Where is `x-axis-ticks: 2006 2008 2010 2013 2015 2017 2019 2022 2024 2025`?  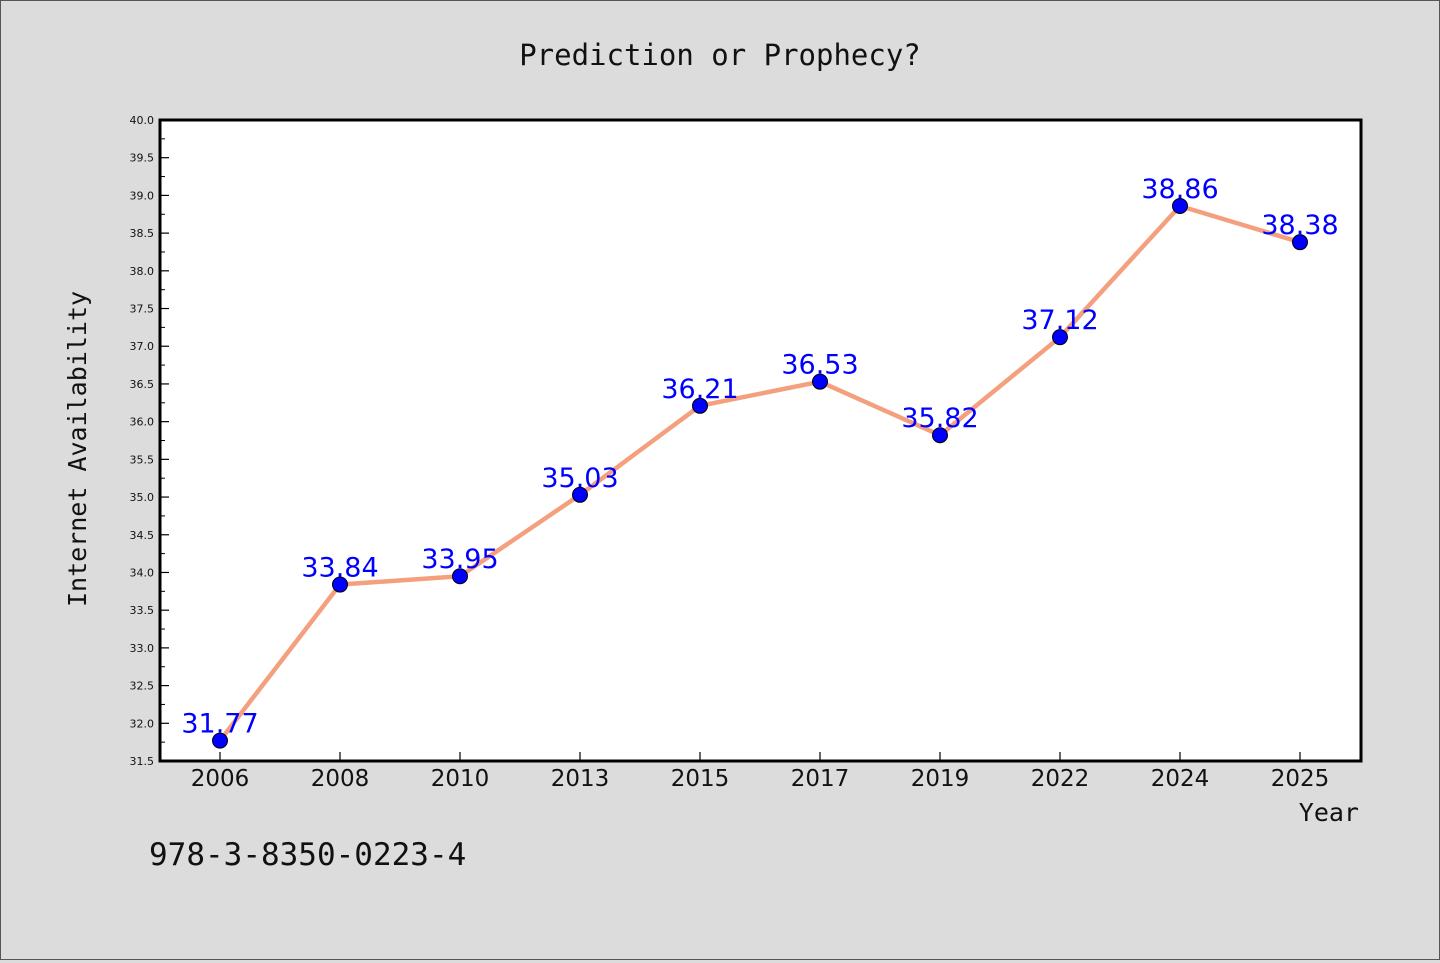 x-axis-ticks: 2006 2008 2010 2013 2015 2017 2019 2022 2024 2025 is located at coordinates (760, 772).